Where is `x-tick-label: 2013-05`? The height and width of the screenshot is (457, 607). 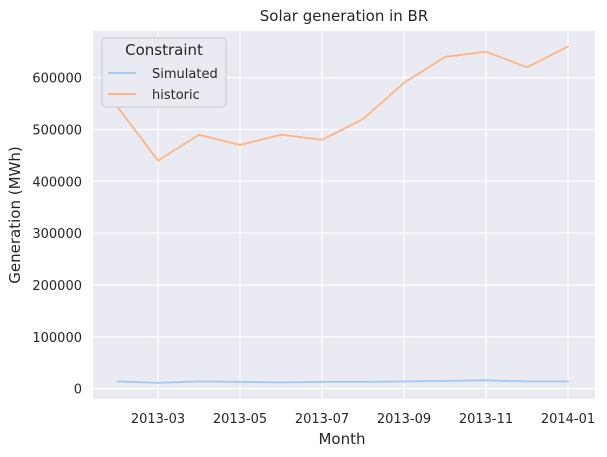 x-tick-label: 2013-05 is located at coordinates (240, 419).